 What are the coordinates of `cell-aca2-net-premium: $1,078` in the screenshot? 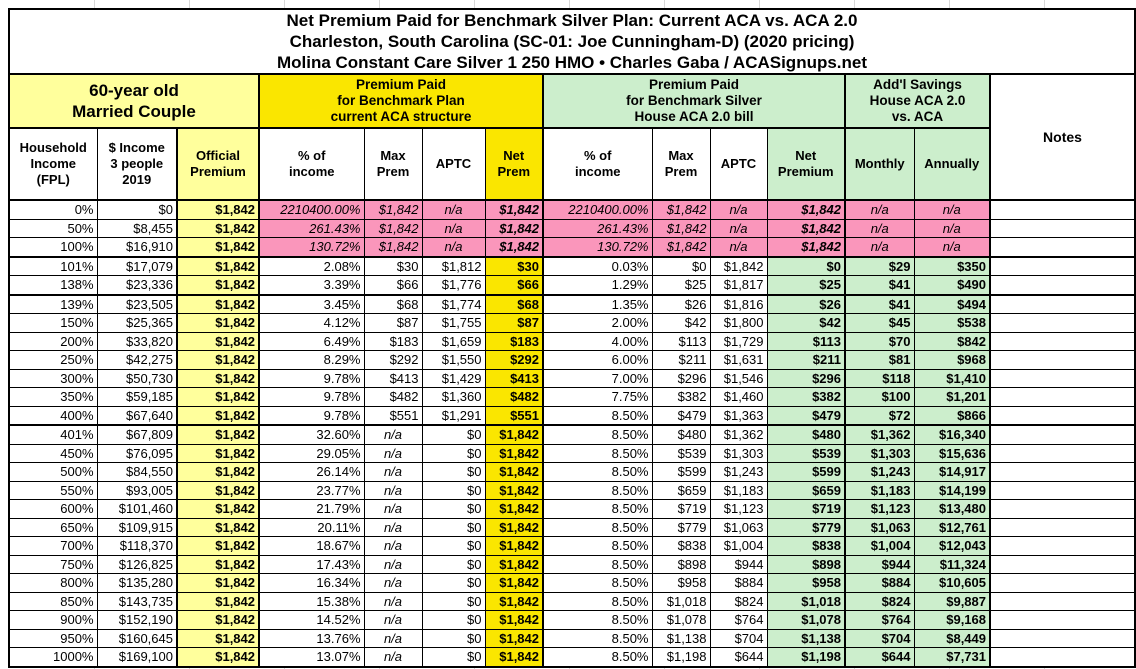 It's located at (806, 620).